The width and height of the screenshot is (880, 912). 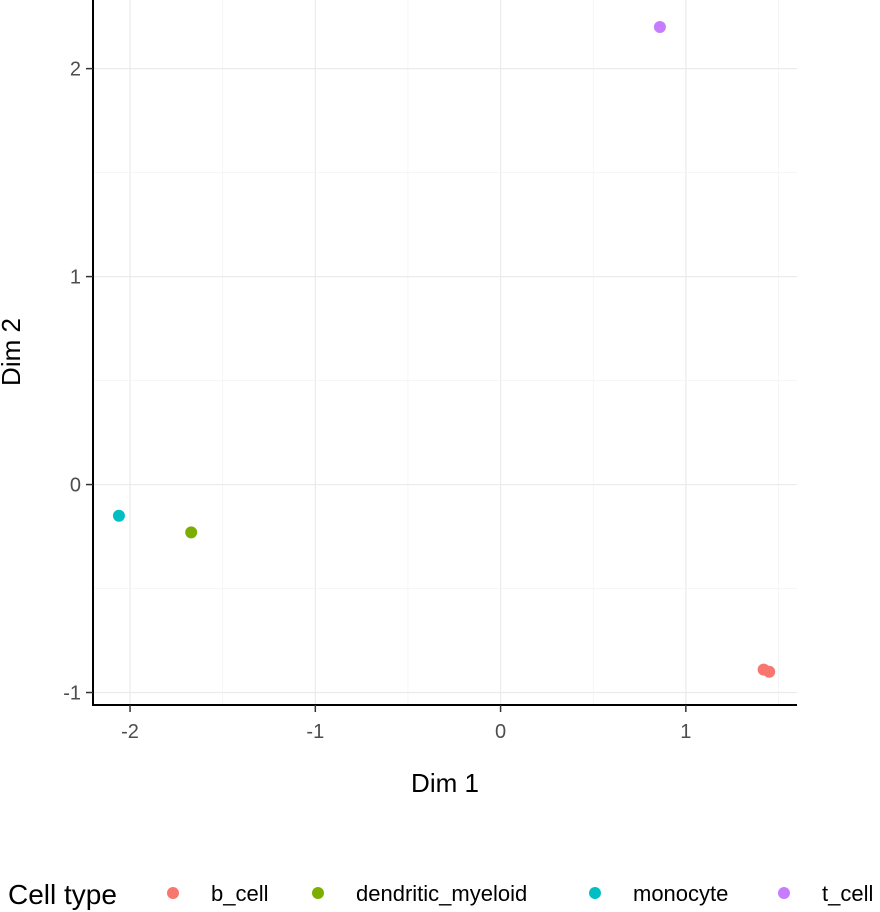 What do you see at coordinates (75, 486) in the screenshot?
I see `y-tick-label: 0` at bounding box center [75, 486].